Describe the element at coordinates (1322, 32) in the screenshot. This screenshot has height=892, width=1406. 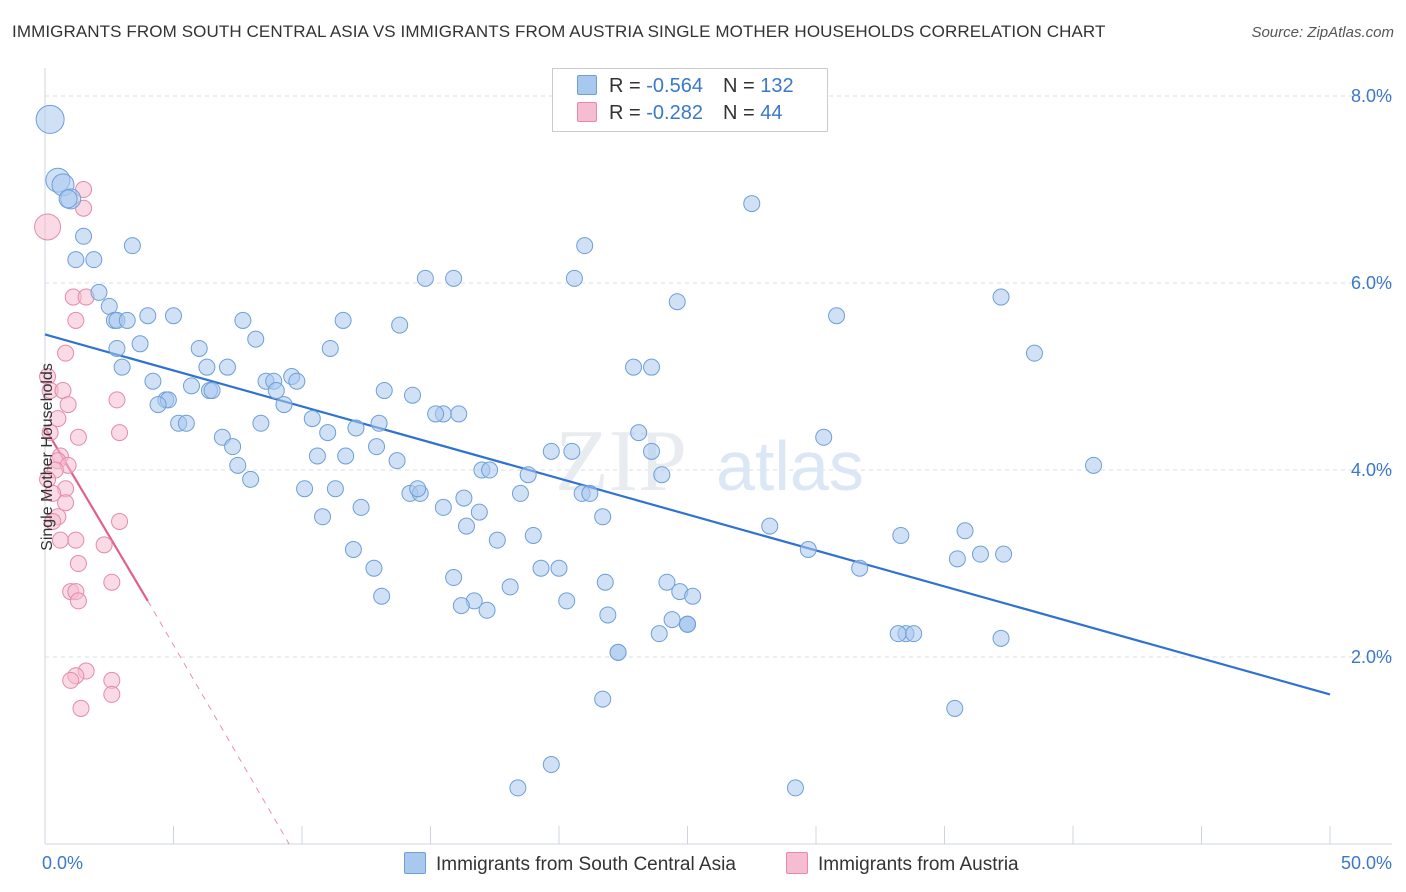
I see `source-credit: Source: ZipAtlas.com` at that location.